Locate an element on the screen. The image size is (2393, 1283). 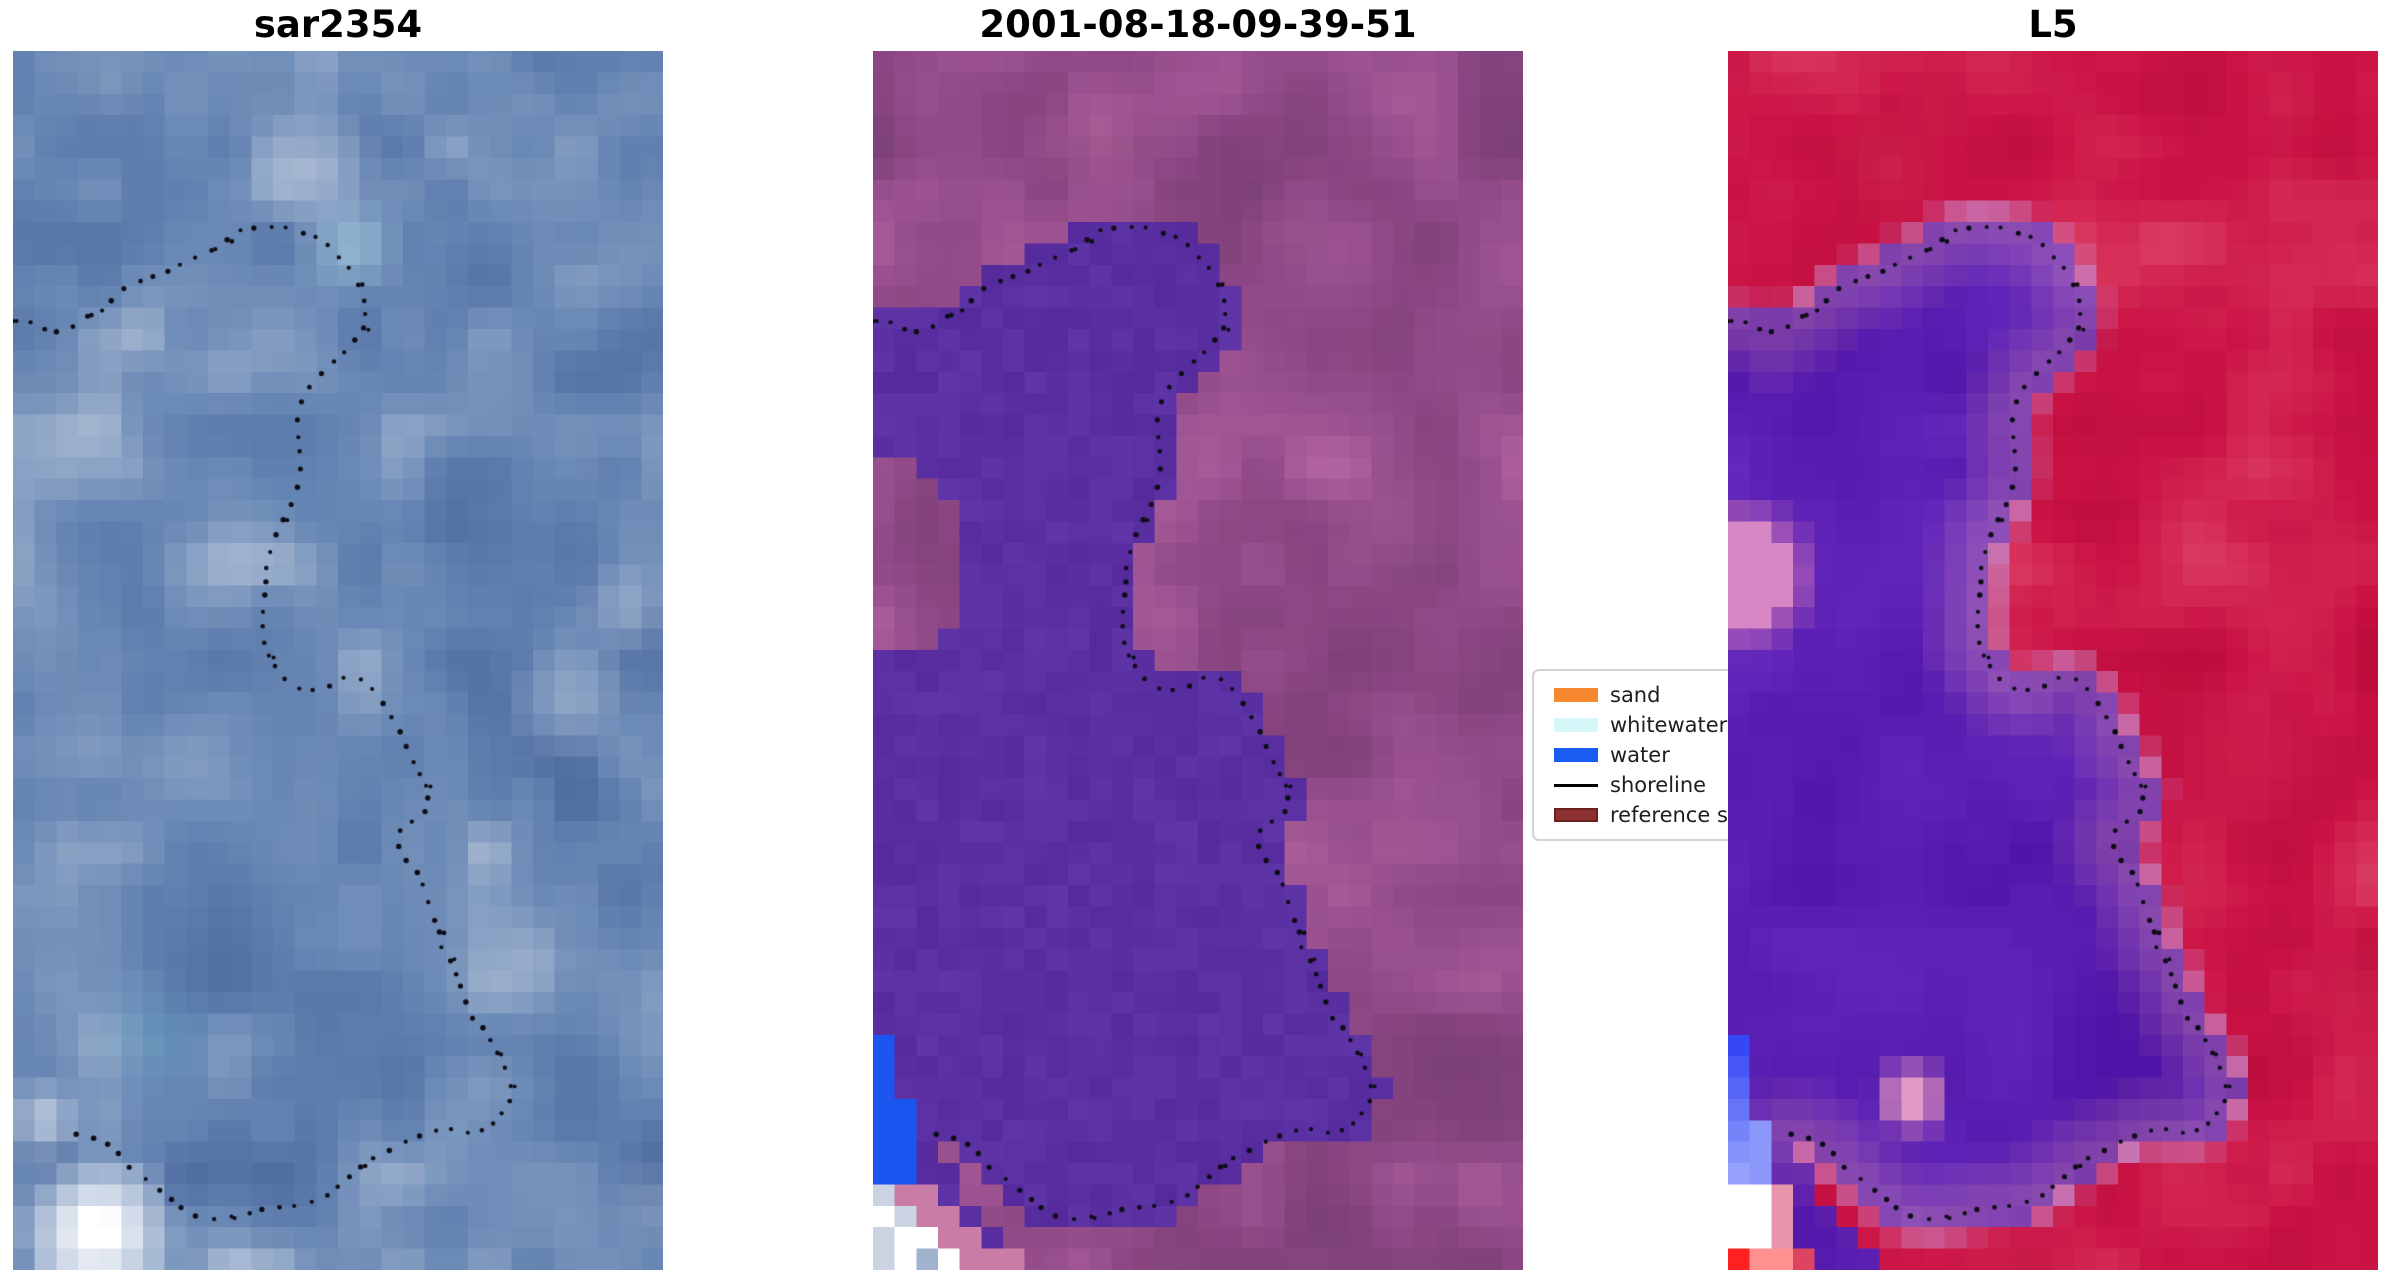
panel-title-sar: sar2354 is located at coordinates (338, 24).